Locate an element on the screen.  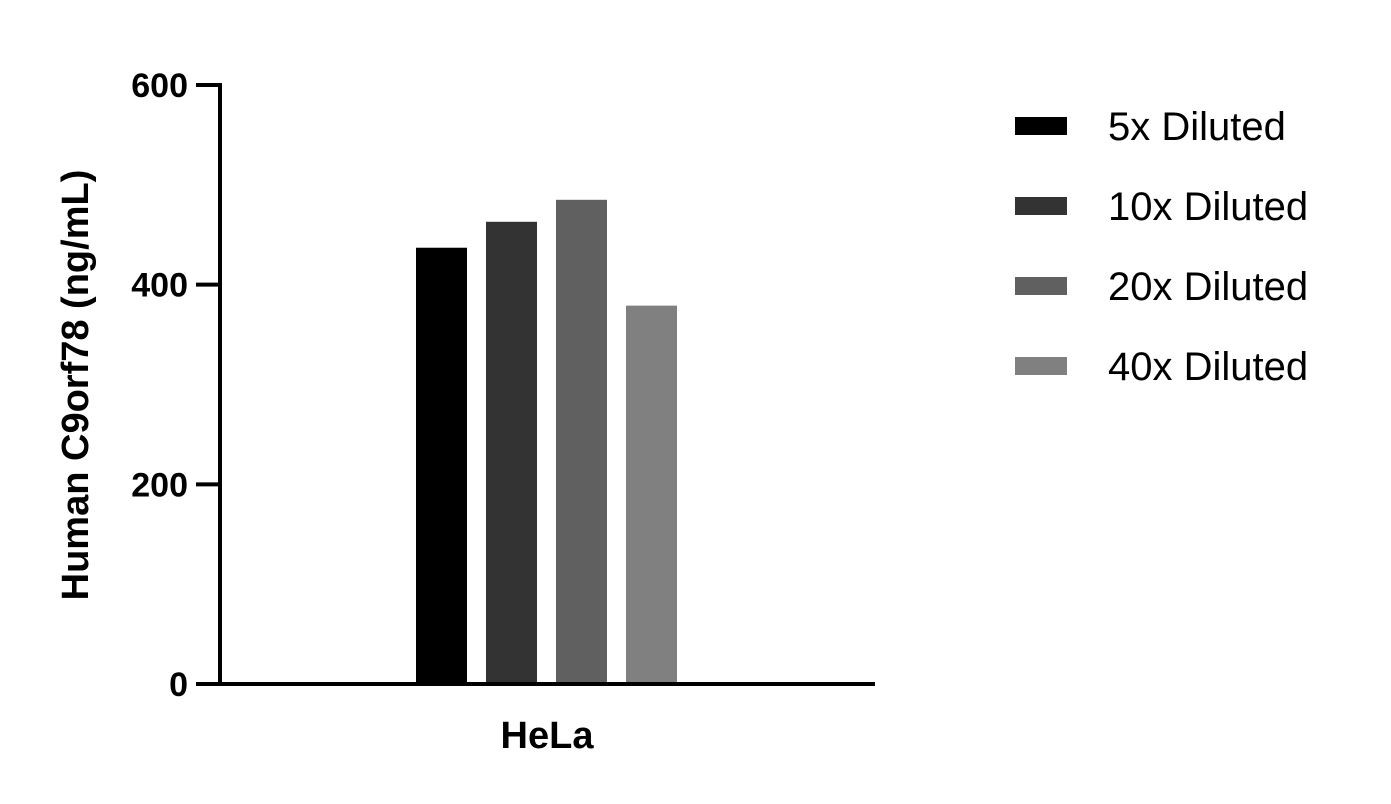
y-axis-label: Human C9orf78 (ng/mL) is located at coordinates (76, 385).